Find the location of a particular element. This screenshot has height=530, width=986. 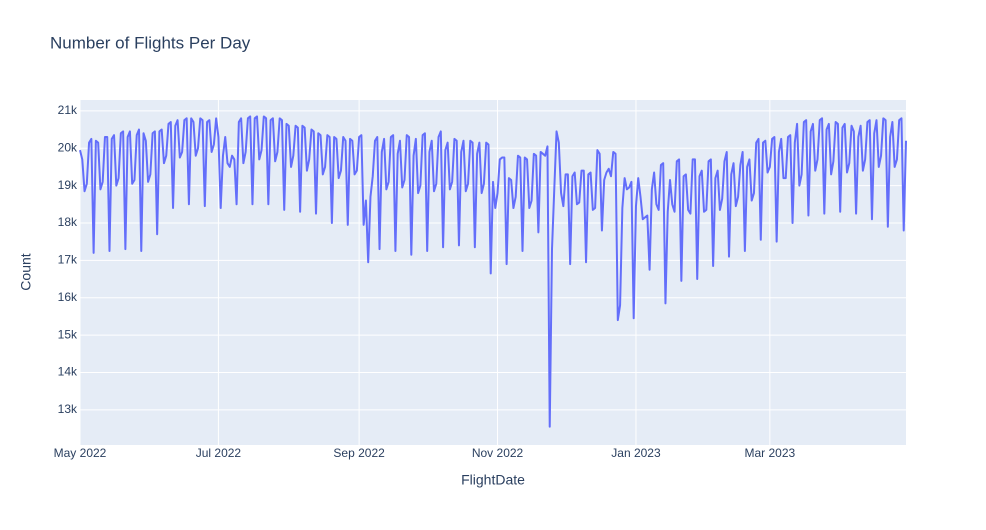

y-axis-title: Count is located at coordinates (26, 271).